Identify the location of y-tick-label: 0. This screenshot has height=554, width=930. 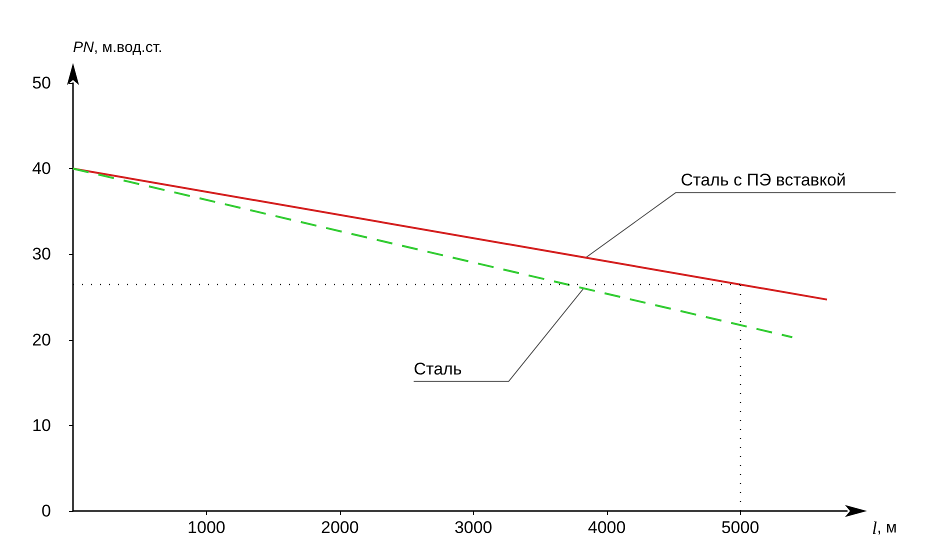
(46, 511).